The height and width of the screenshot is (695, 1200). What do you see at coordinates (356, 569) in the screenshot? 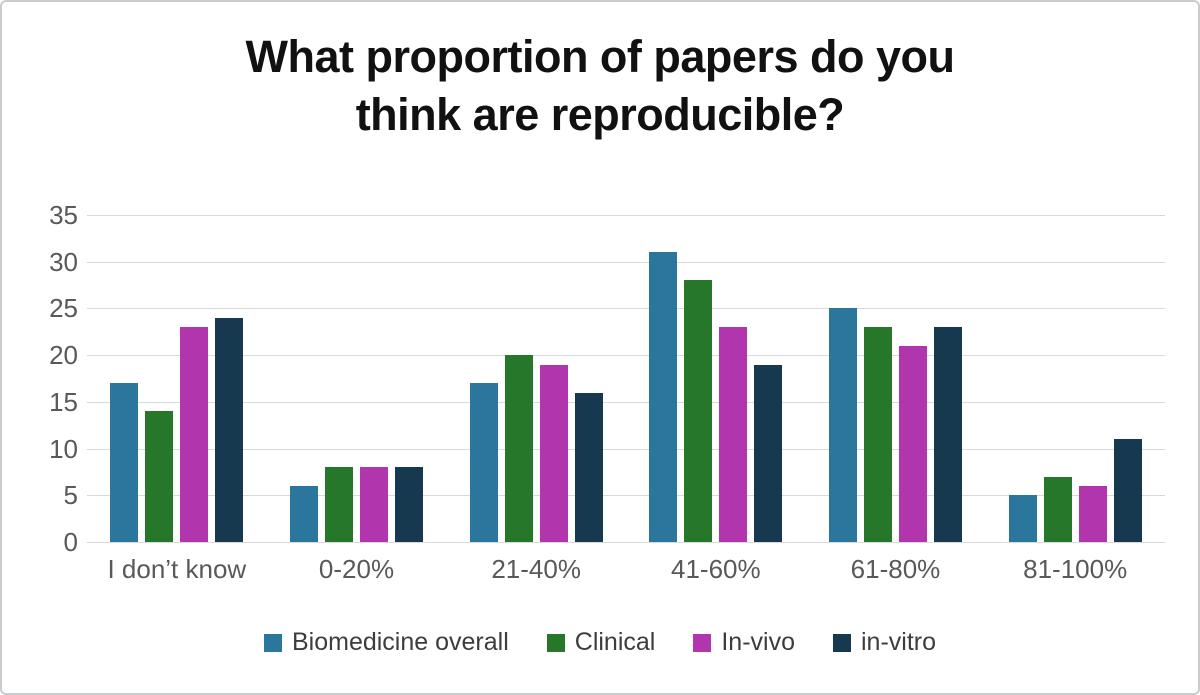
I see `x-tick-label-2: 0-20%` at bounding box center [356, 569].